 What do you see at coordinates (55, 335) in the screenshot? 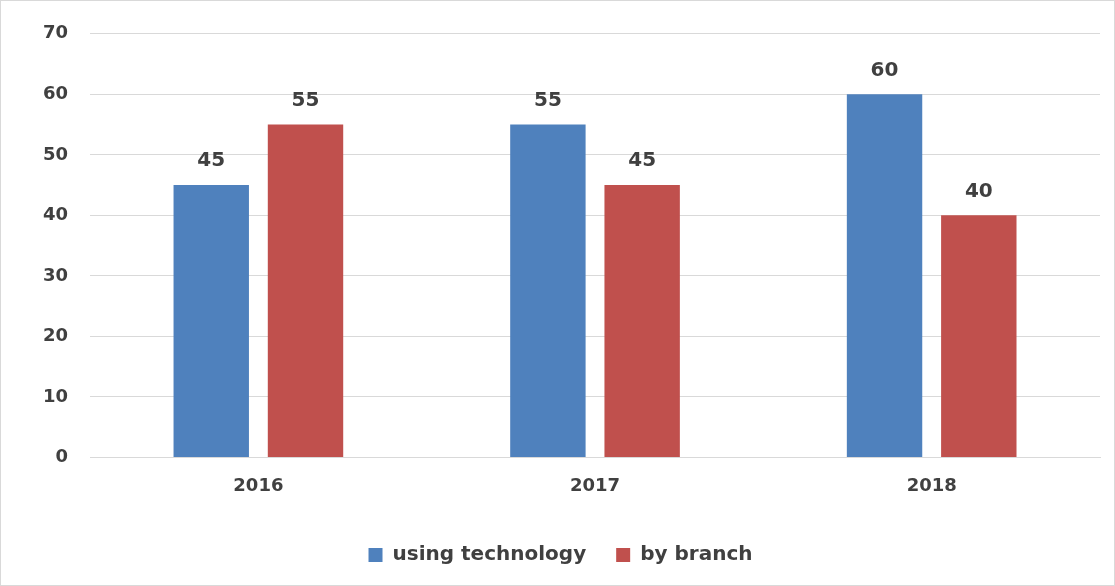
I see `y-tick-label: 20` at bounding box center [55, 335].